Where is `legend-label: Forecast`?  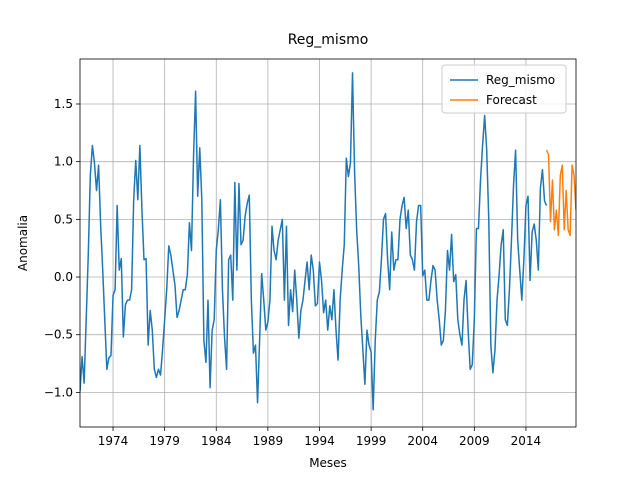 legend-label: Forecast is located at coordinates (511, 100).